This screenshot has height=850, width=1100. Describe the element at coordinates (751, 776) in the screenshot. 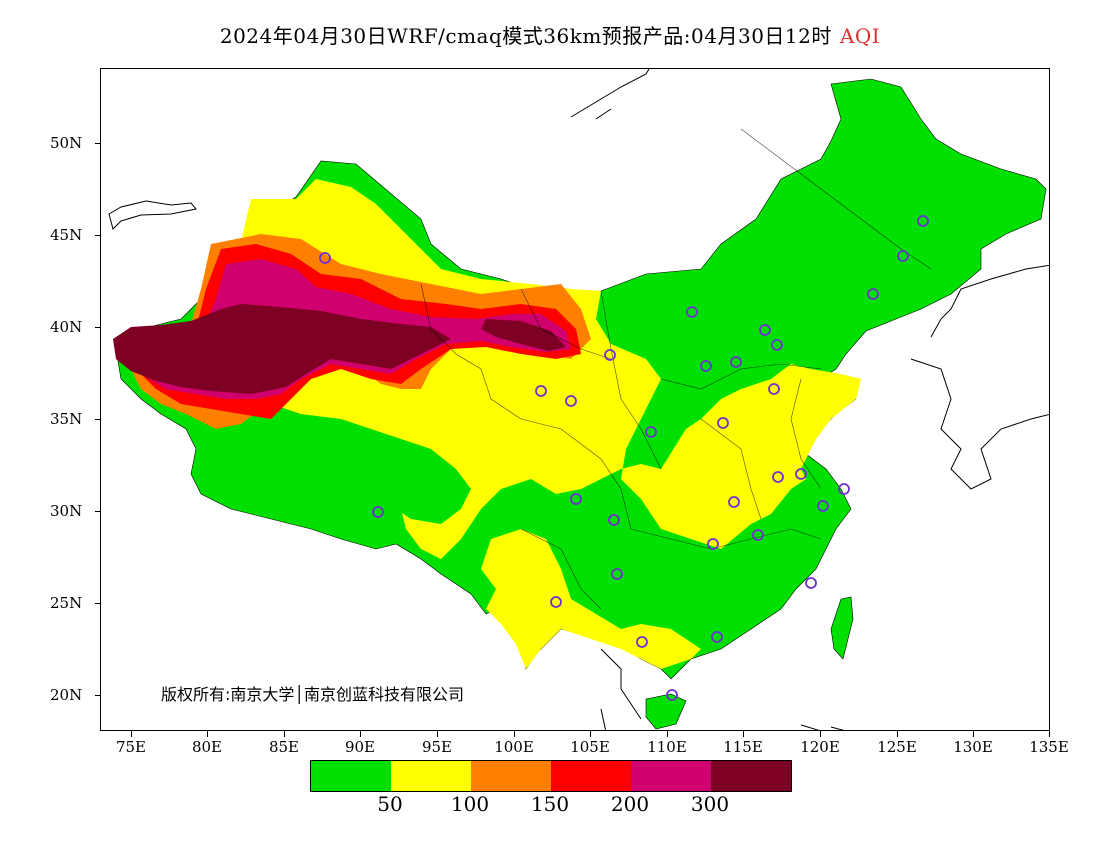

I see `legend-swatch-hazardous` at that location.